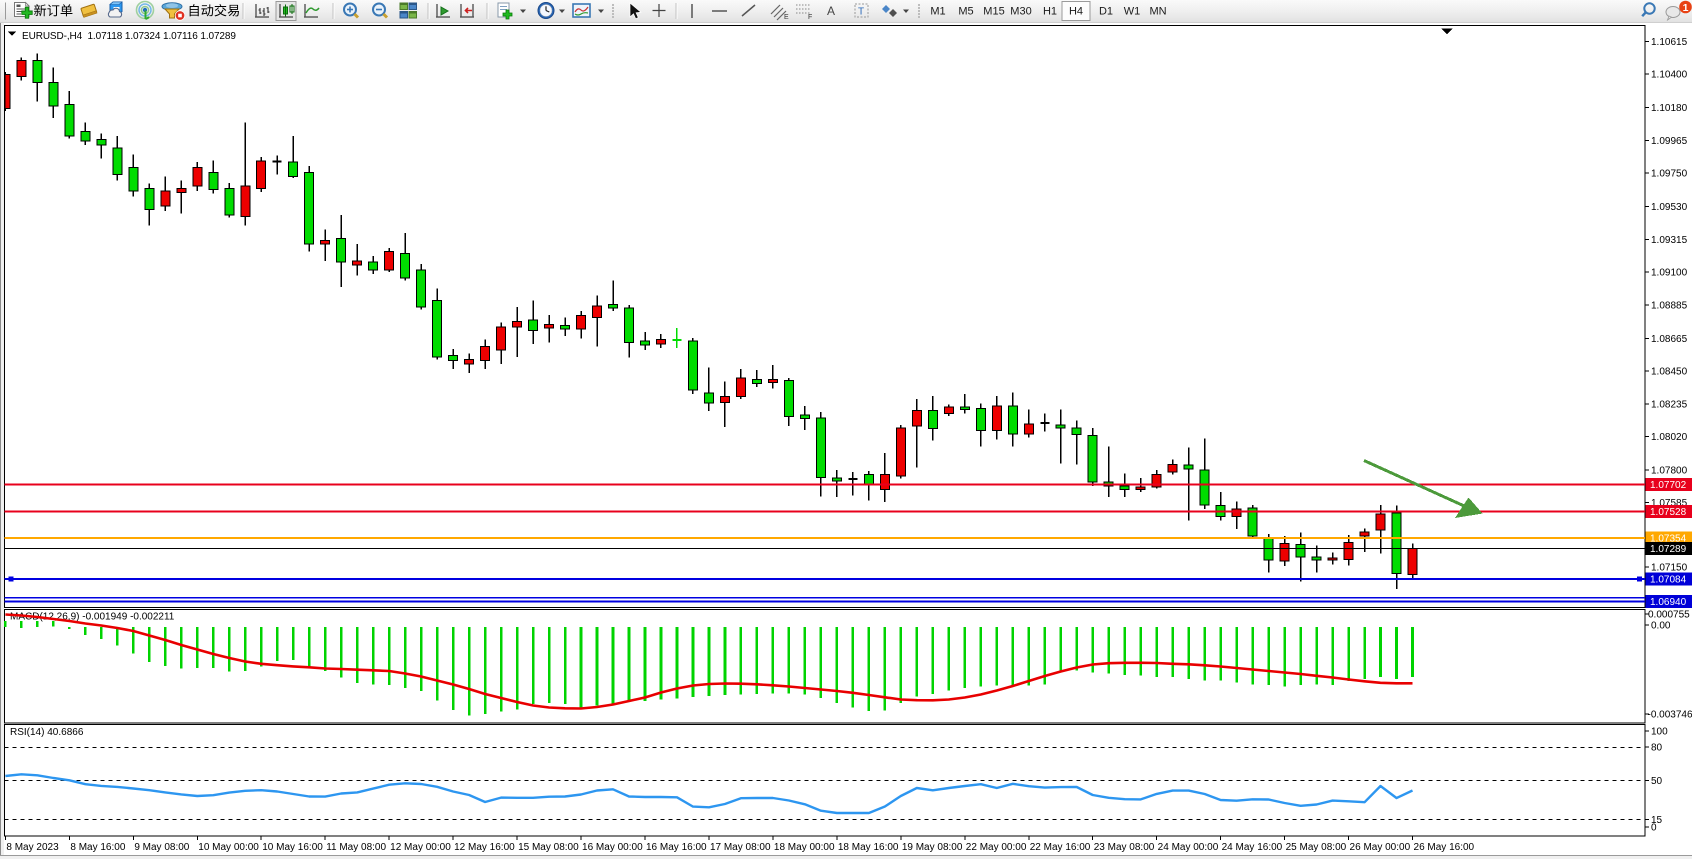 This screenshot has height=859, width=1692. I want to click on svg-text: 1.10615, so click(1669, 42).